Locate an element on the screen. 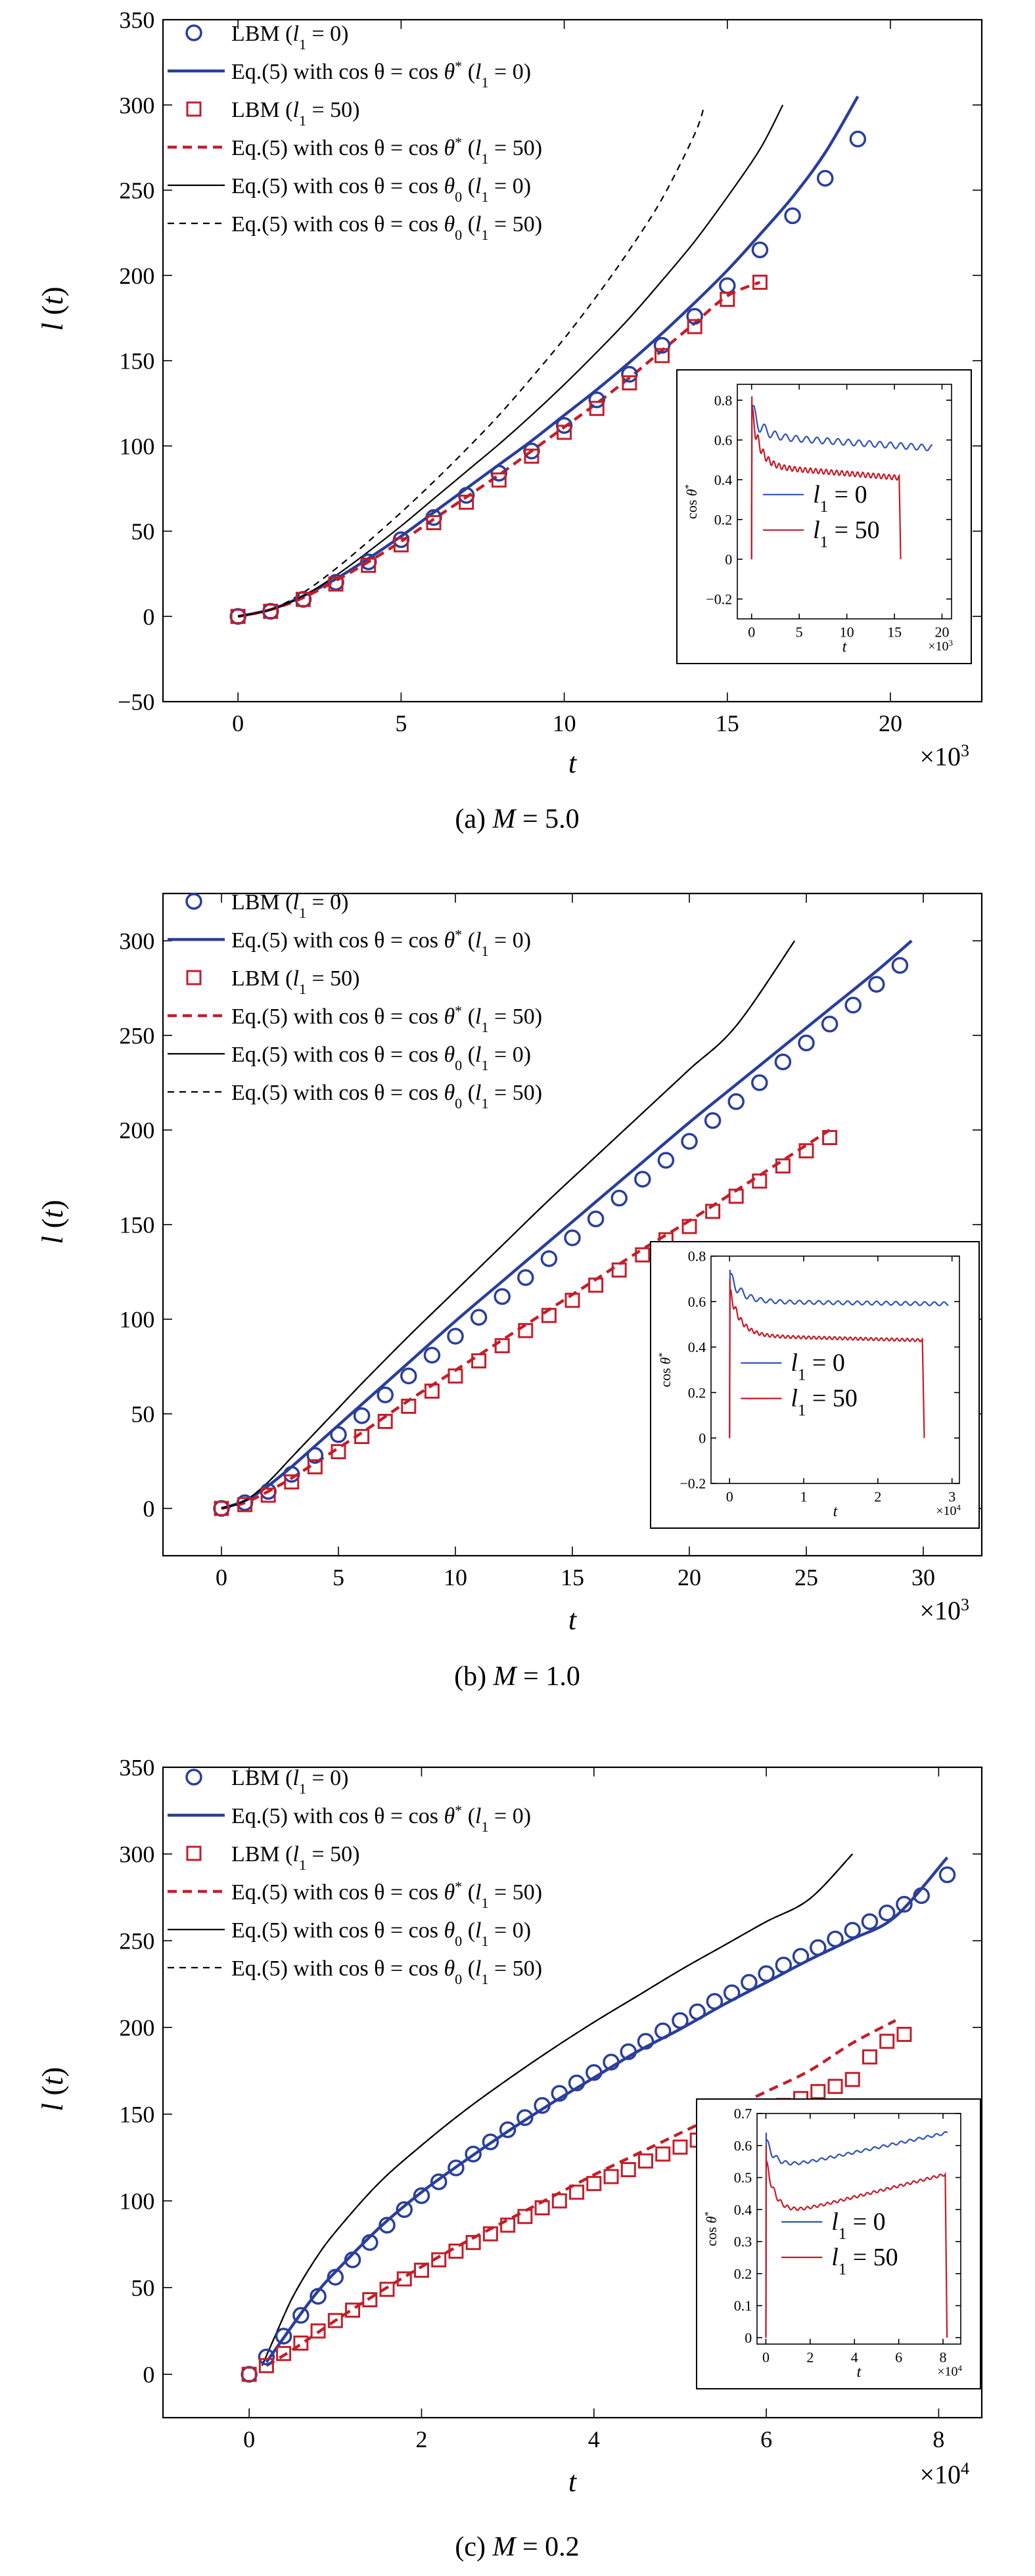 The image size is (1035, 2576). axis-xtick-label: 5 is located at coordinates (339, 1577).